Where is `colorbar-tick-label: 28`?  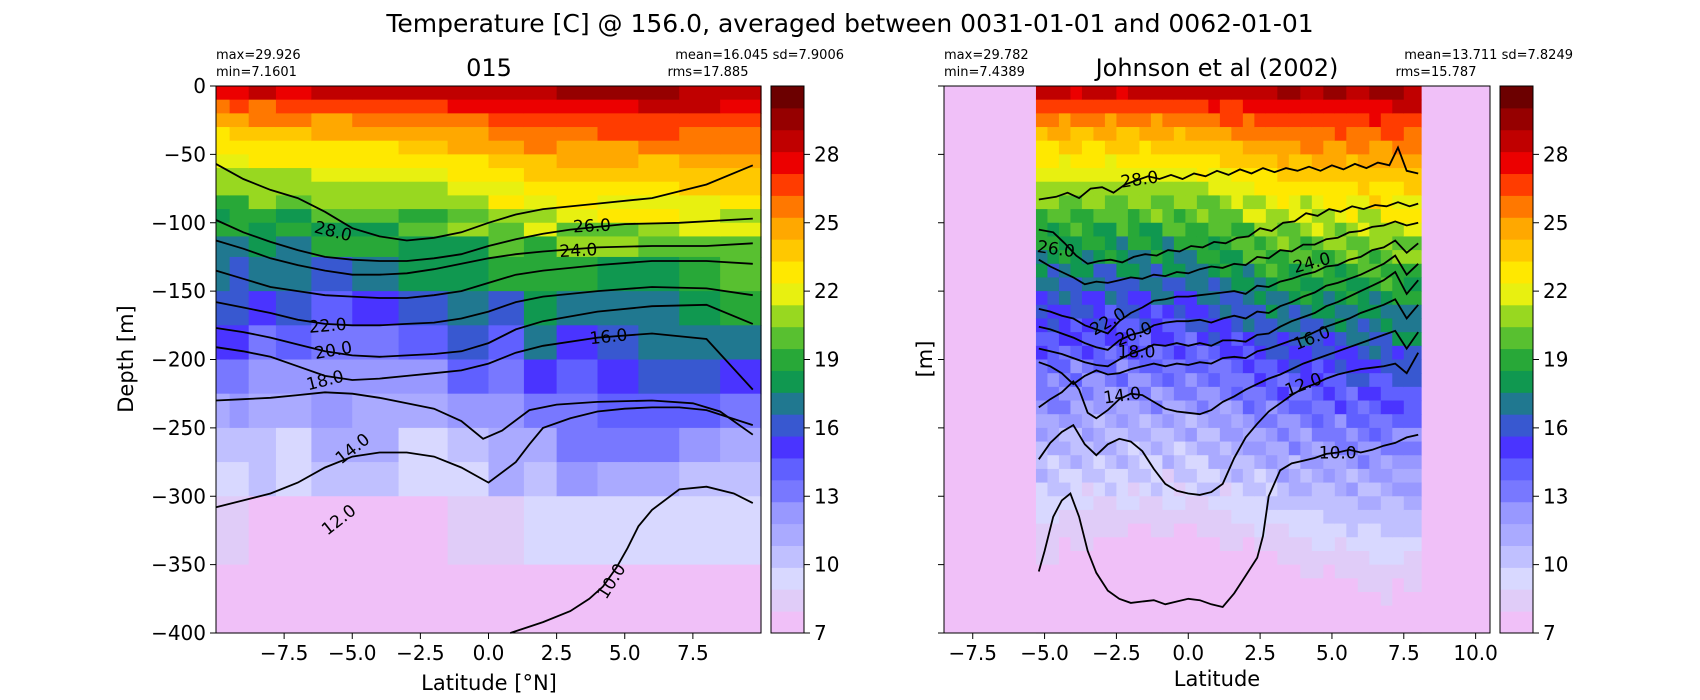 colorbar-tick-label: 28 is located at coordinates (1555, 154).